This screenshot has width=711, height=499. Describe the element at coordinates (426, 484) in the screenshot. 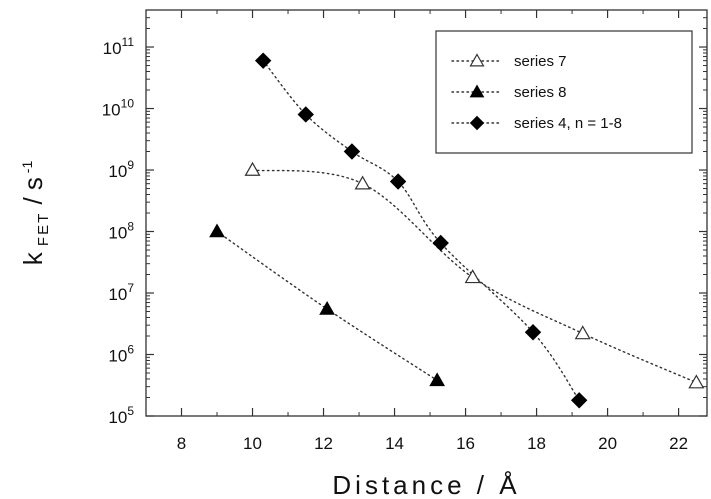

I see `x-axis-title: Distance / Å` at that location.